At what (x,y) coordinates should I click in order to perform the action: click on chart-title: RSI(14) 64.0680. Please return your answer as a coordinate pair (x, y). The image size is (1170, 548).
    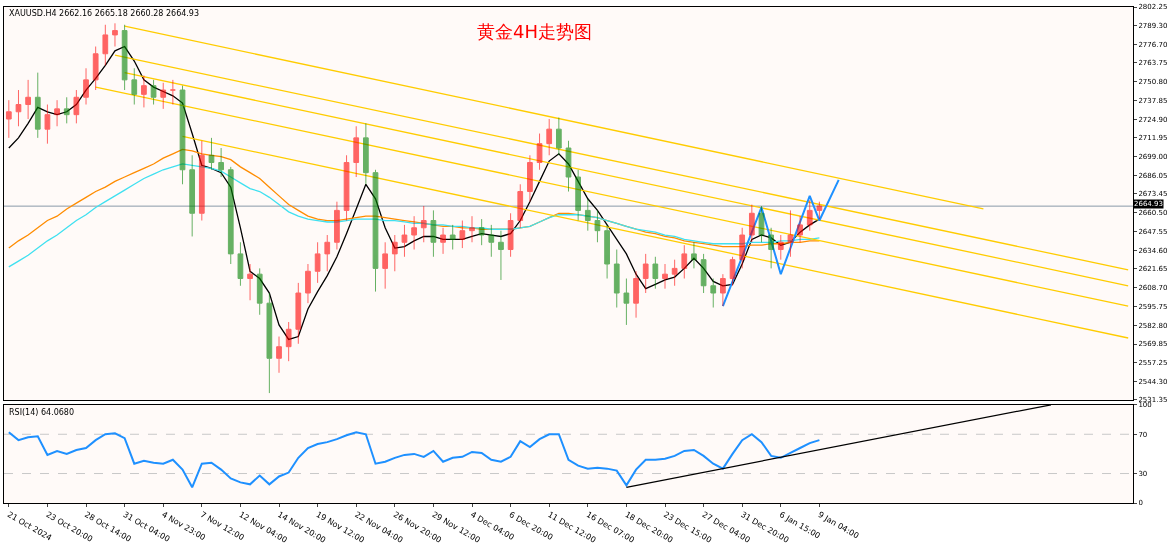
    Looking at the image, I should click on (42, 412).